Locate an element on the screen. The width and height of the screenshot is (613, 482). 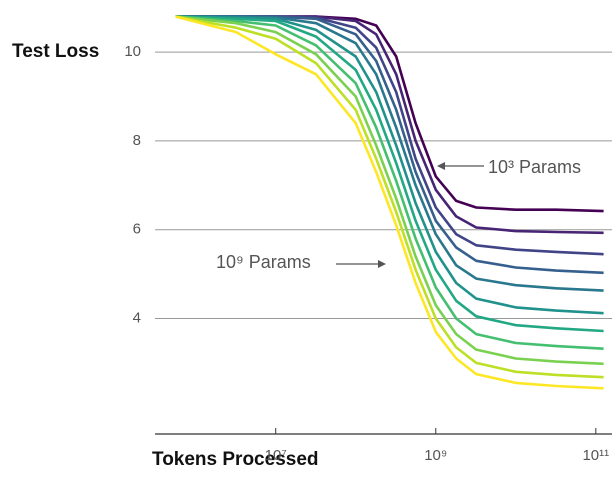
x-tick-label: 10¹¹ is located at coordinates (595, 455).